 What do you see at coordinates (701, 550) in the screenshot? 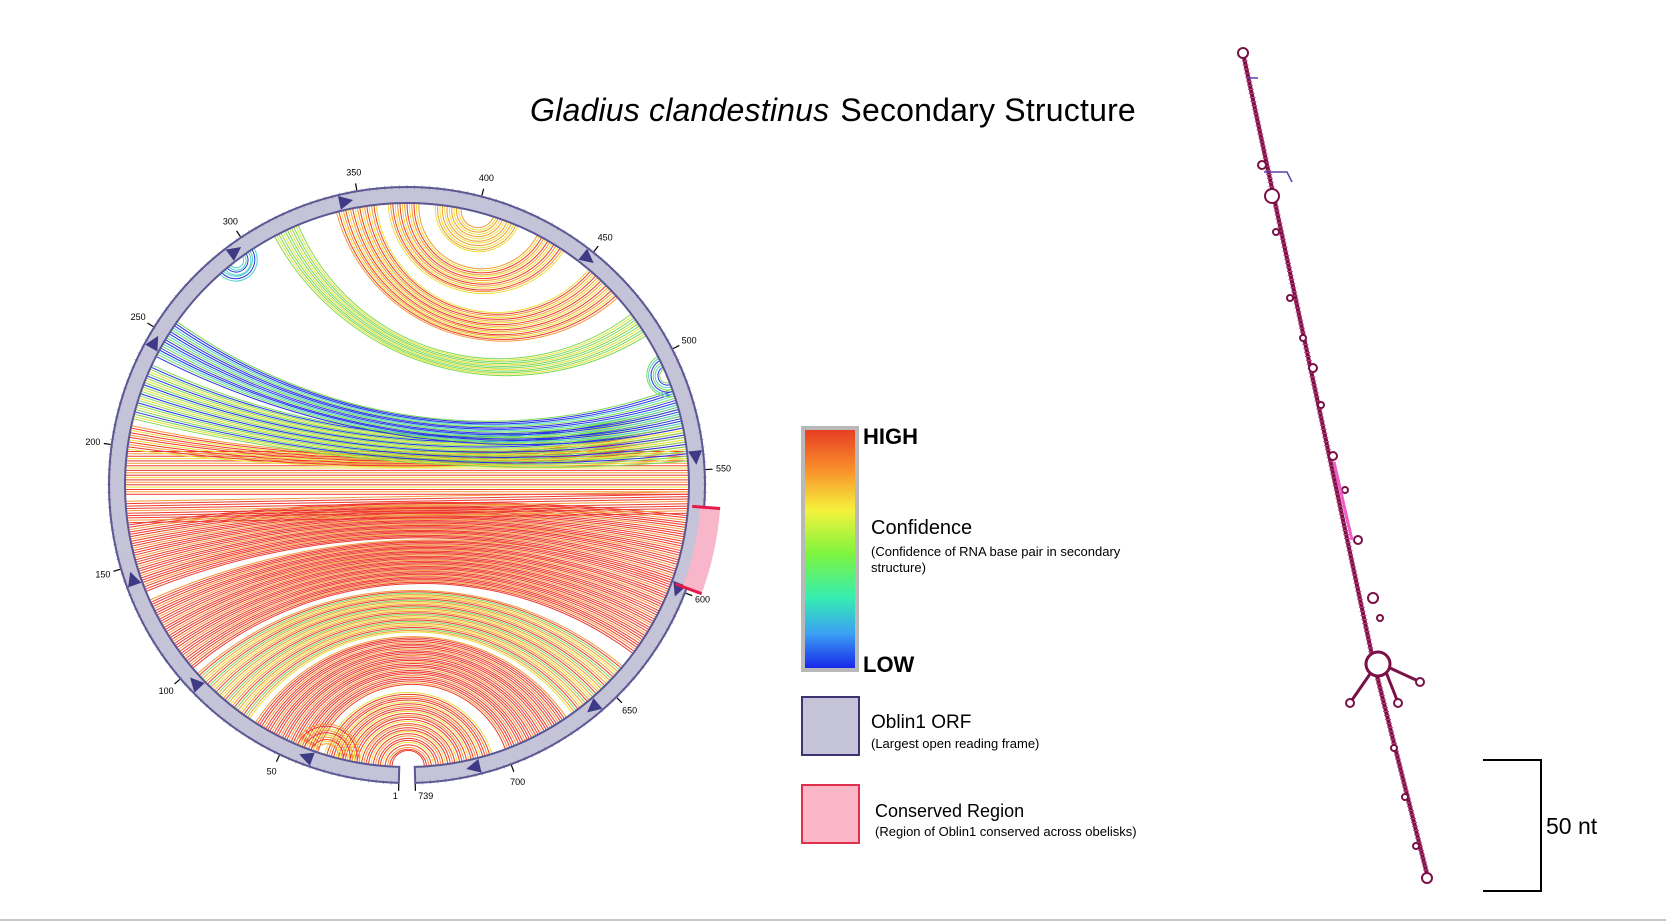
I see `conserved-region-band` at bounding box center [701, 550].